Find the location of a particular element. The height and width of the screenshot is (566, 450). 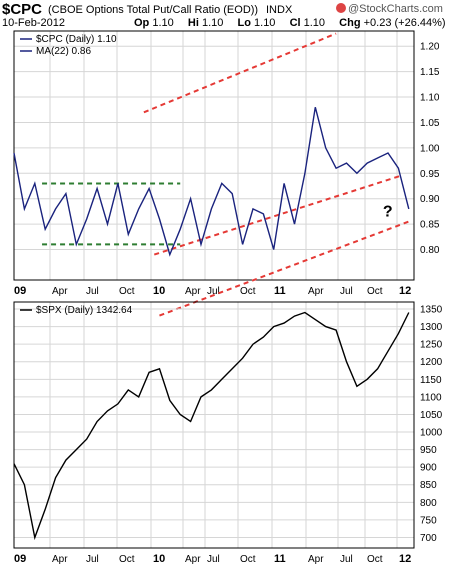

legend-label: MA(22) 0.86 is located at coordinates (63, 51).